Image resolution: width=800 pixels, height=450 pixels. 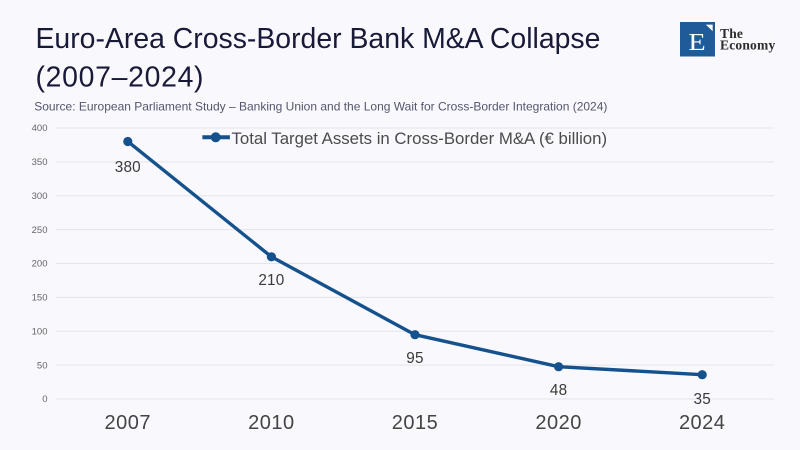 I want to click on svg-text: 0, so click(x=44, y=399).